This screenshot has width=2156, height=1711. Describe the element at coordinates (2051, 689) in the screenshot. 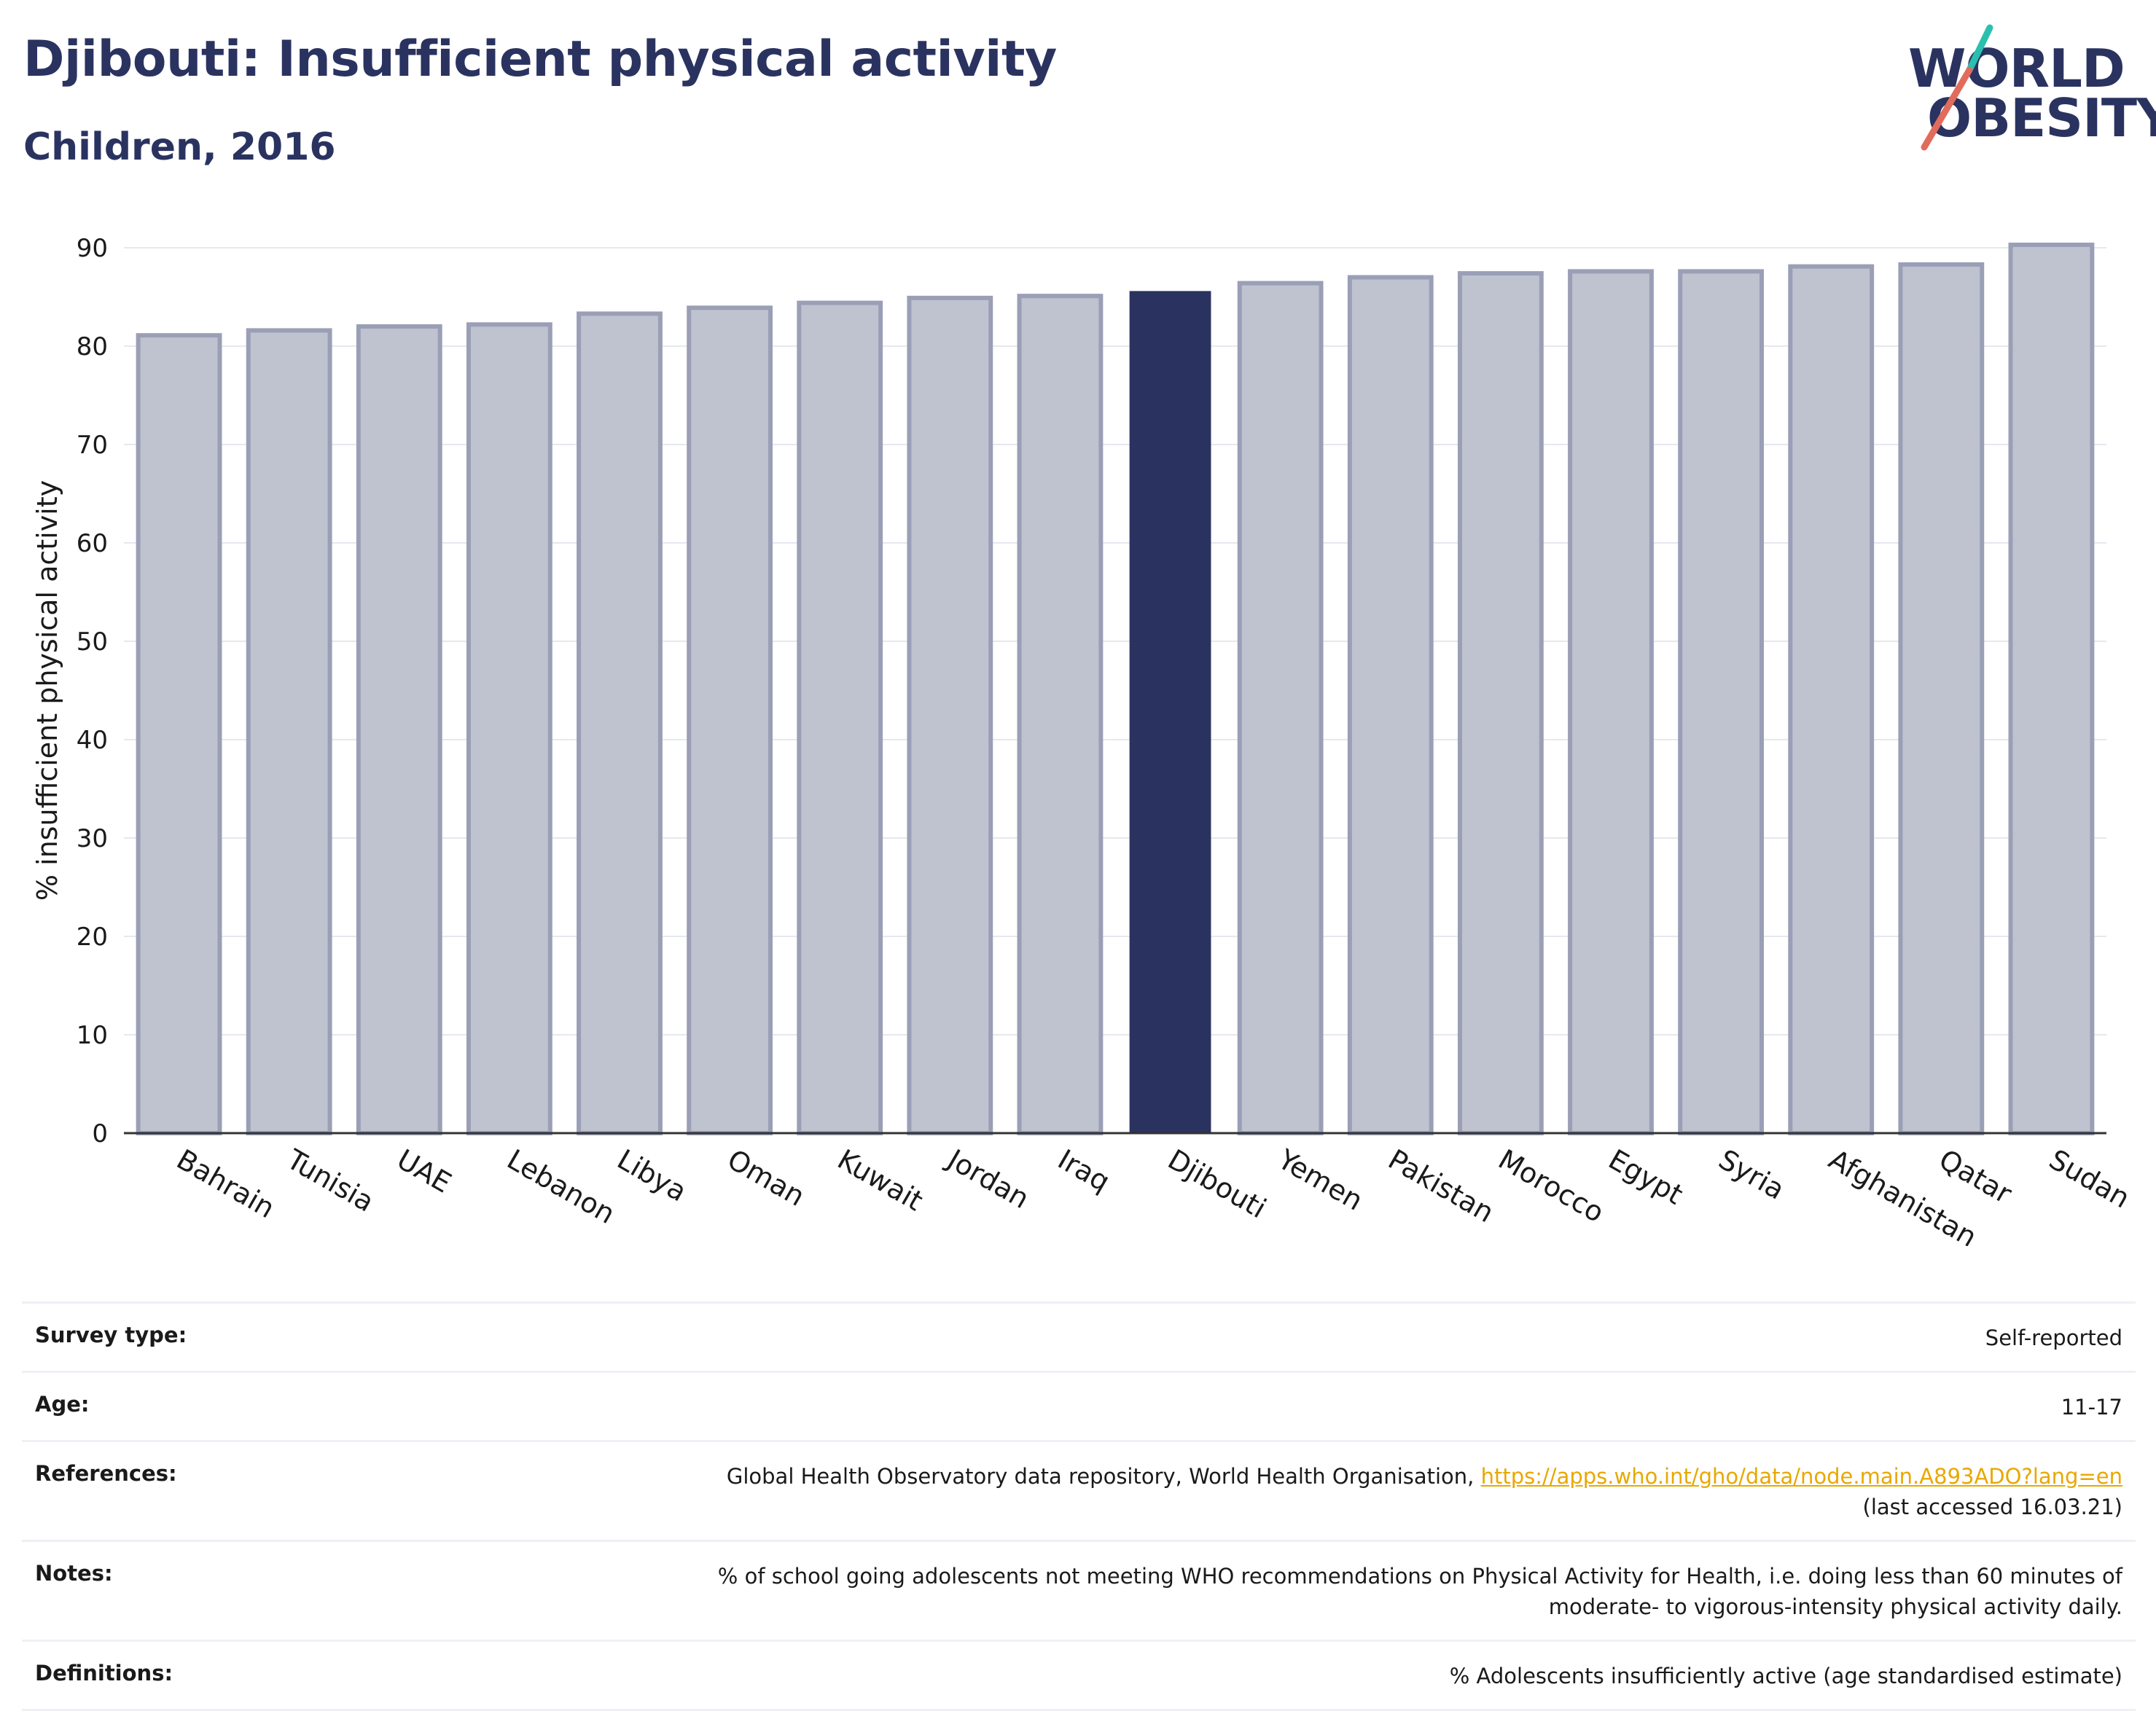

I see `bar-sudan` at that location.